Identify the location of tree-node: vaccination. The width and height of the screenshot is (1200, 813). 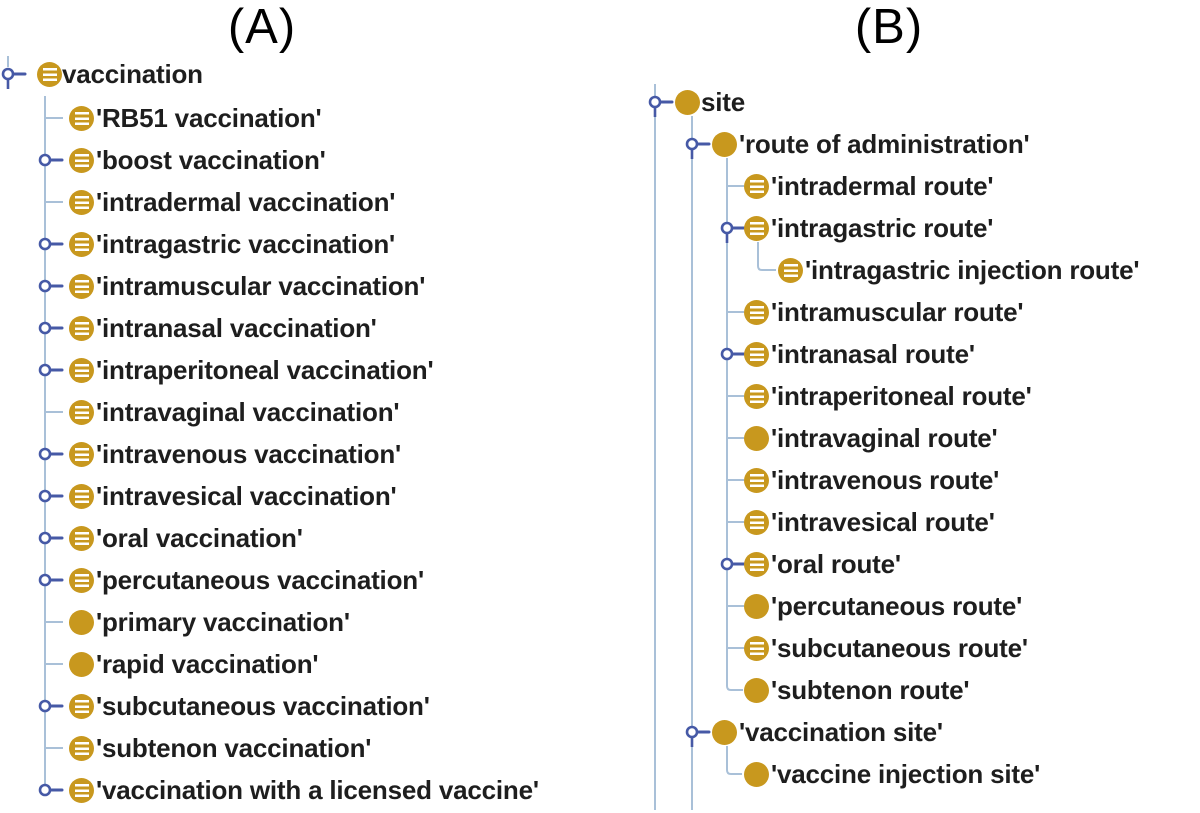
(600, 74).